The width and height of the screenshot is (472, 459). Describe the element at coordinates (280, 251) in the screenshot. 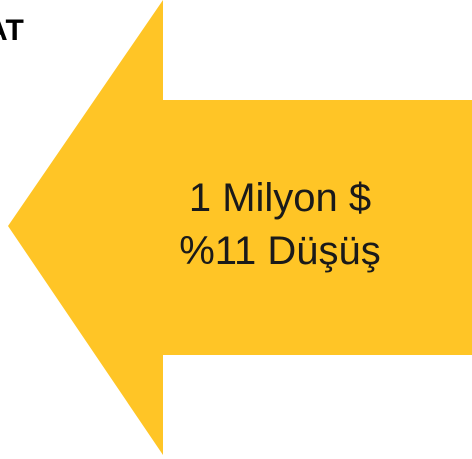

I see `arrow-text-line: %11 Düşüş` at that location.